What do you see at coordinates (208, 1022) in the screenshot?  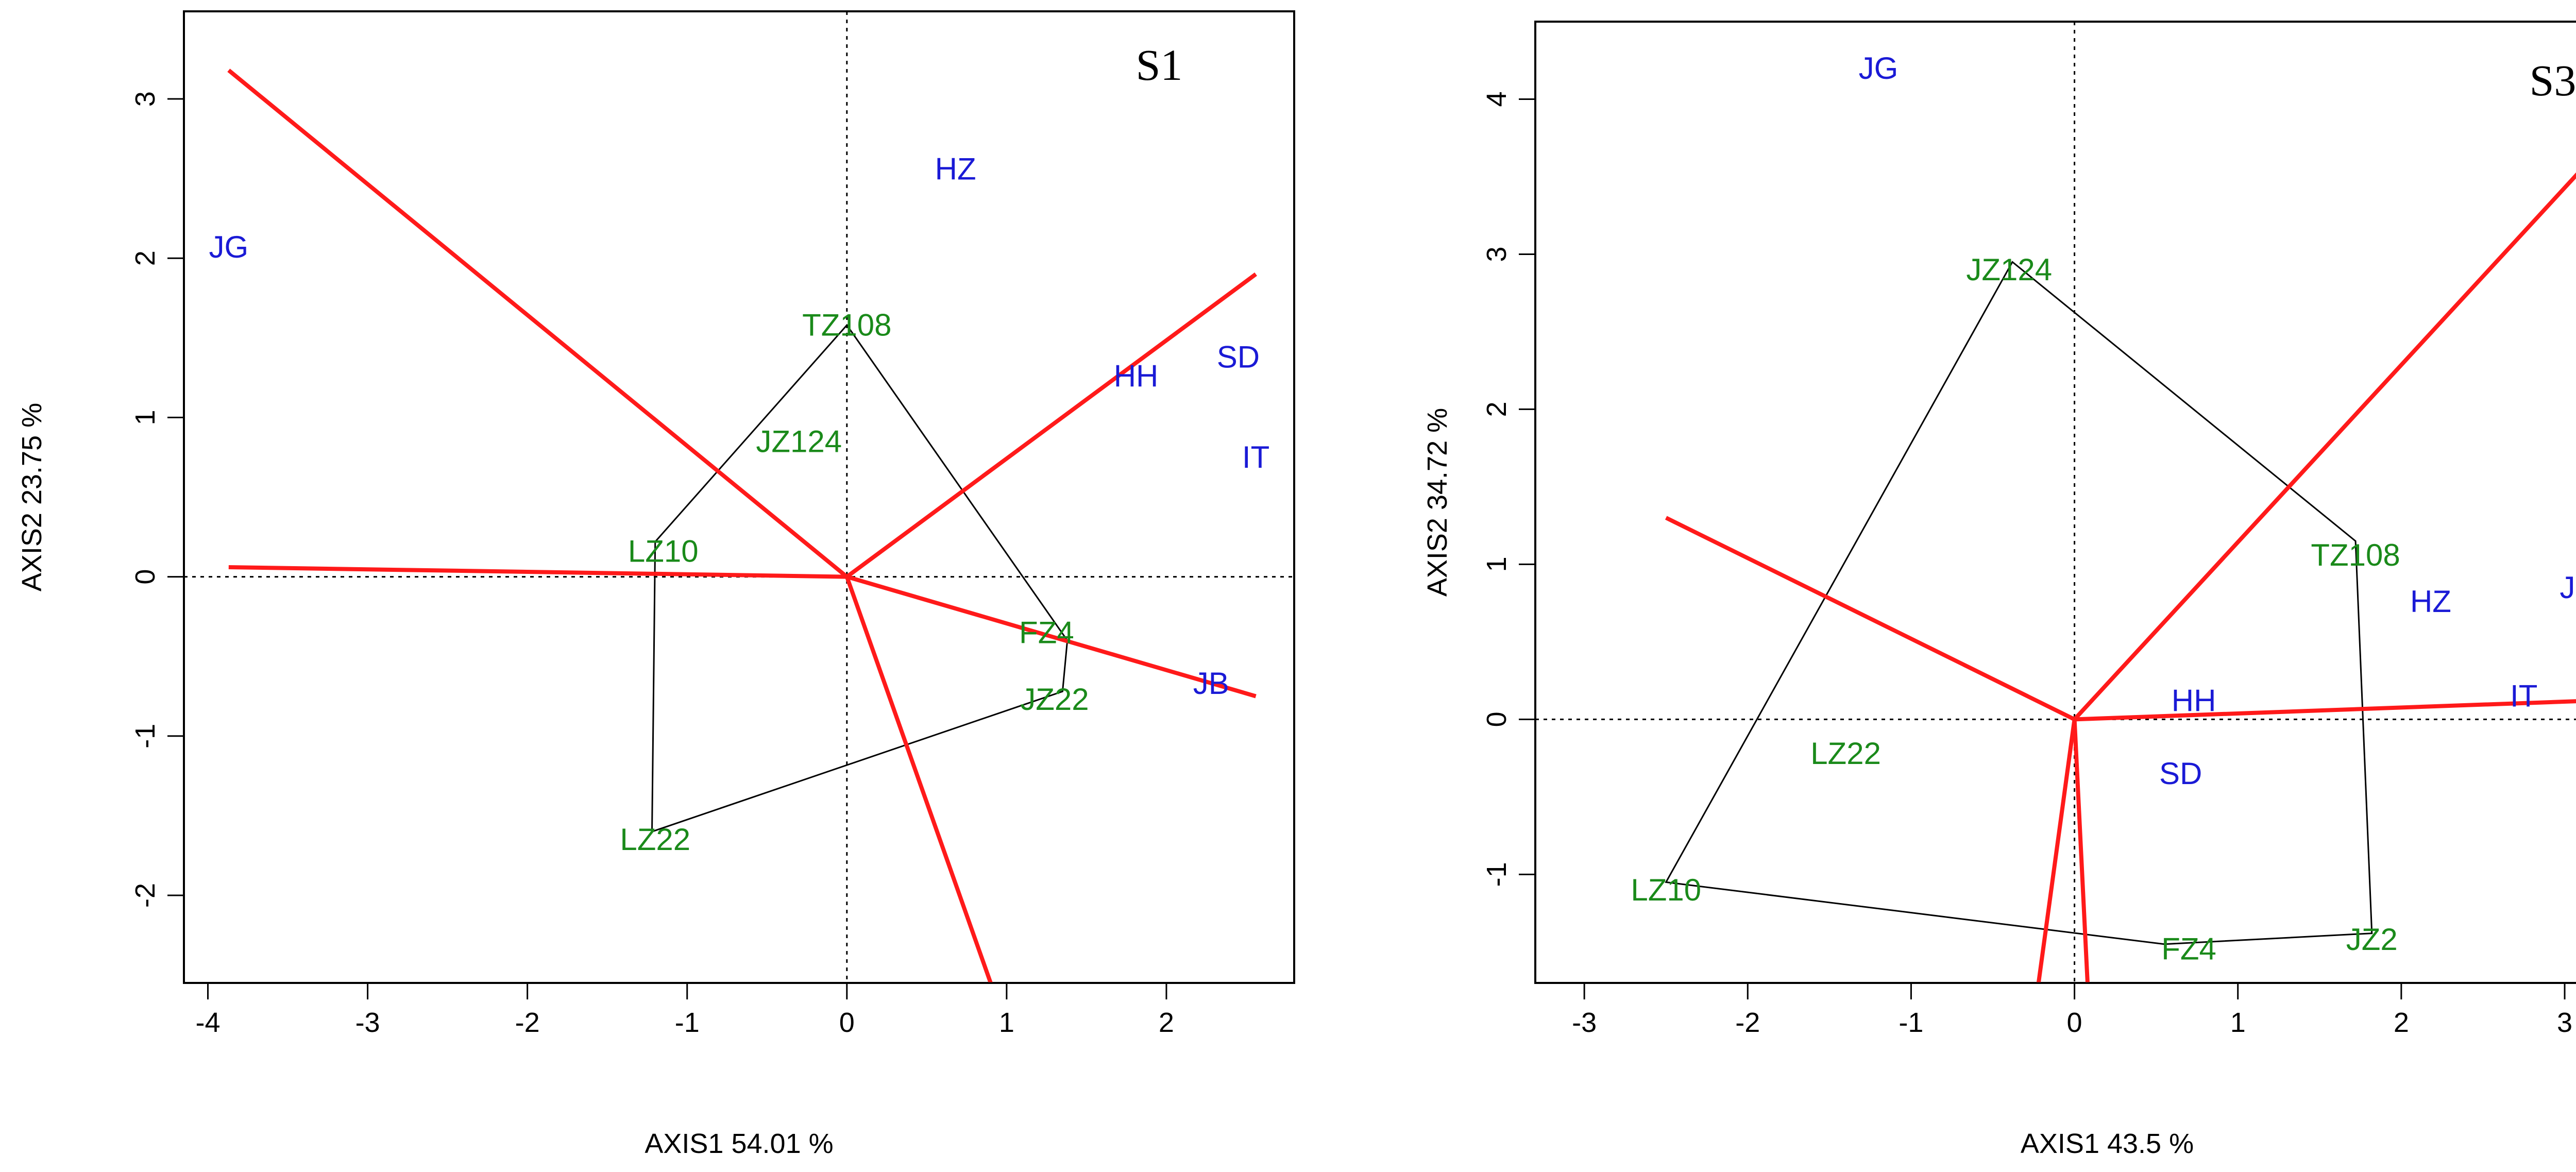 I see `x-tick-label: -4` at bounding box center [208, 1022].